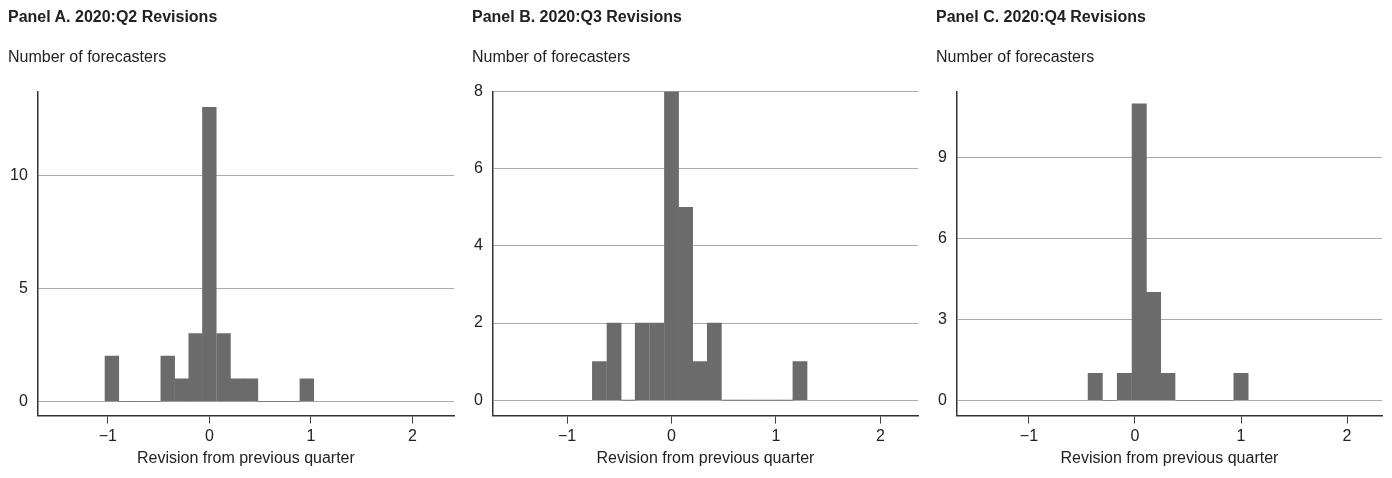  Describe the element at coordinates (478, 322) in the screenshot. I see `y-tick-label: 2` at that location.